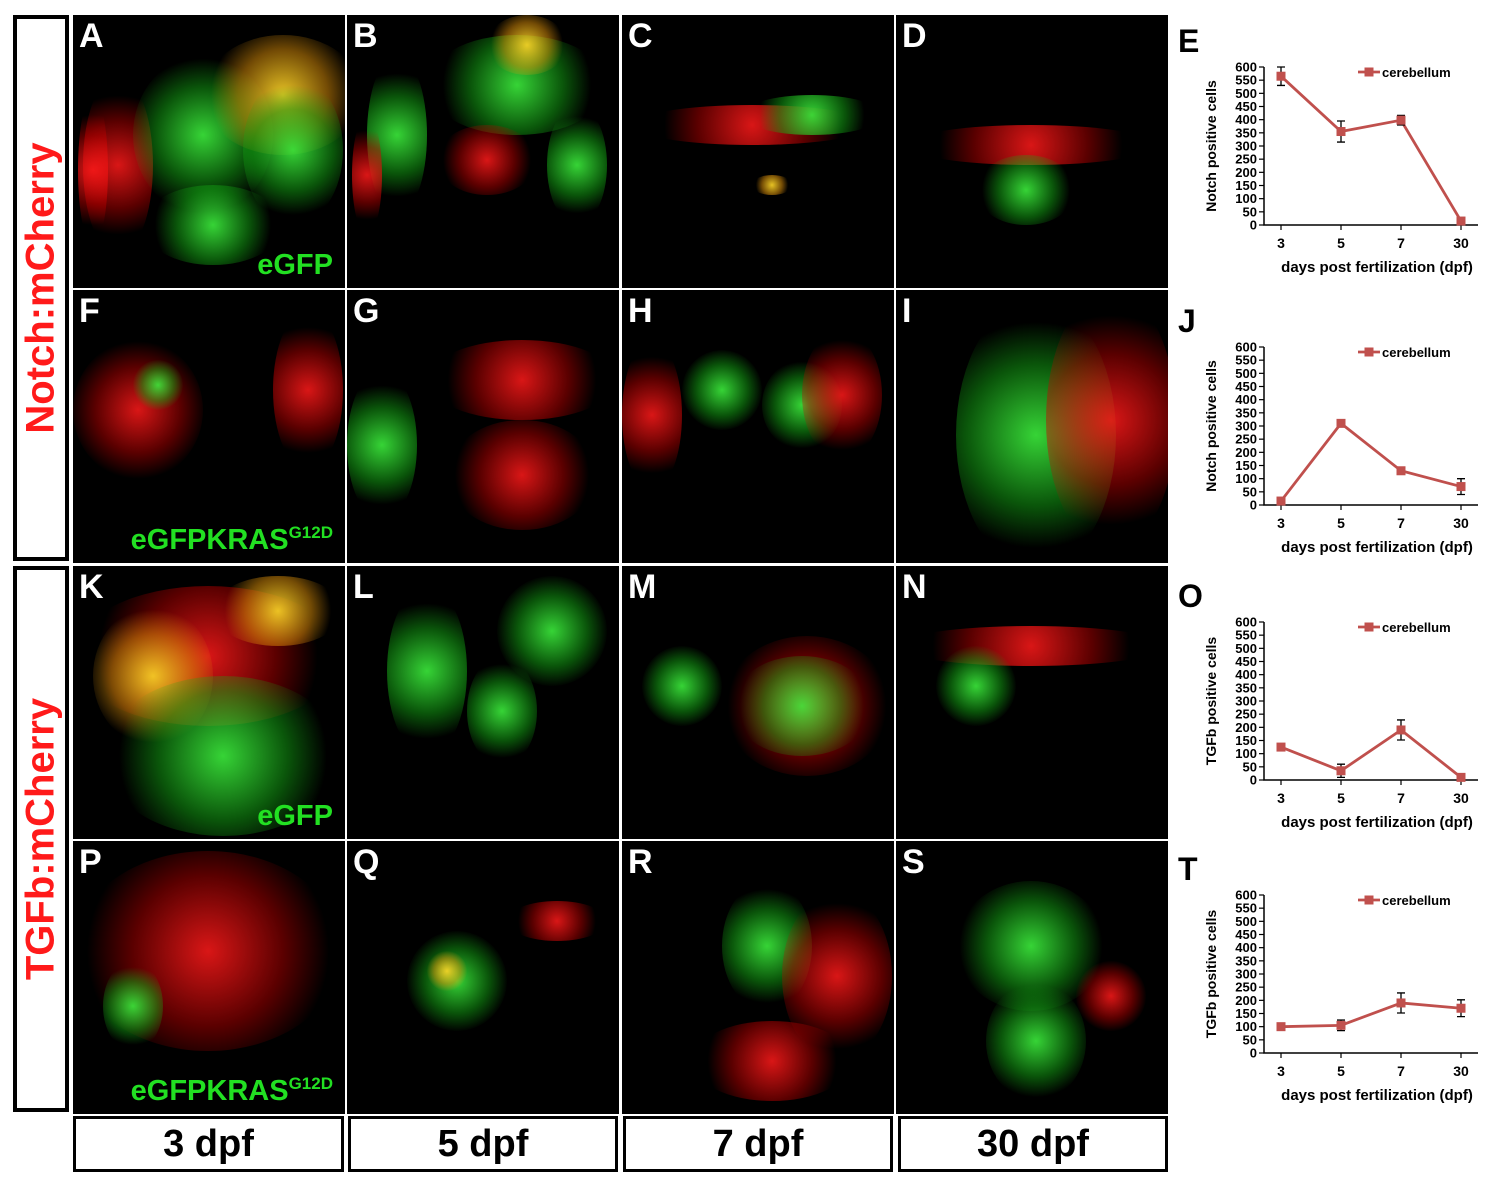  What do you see at coordinates (1032, 426) in the screenshot?
I see `panel-i: I` at bounding box center [1032, 426].